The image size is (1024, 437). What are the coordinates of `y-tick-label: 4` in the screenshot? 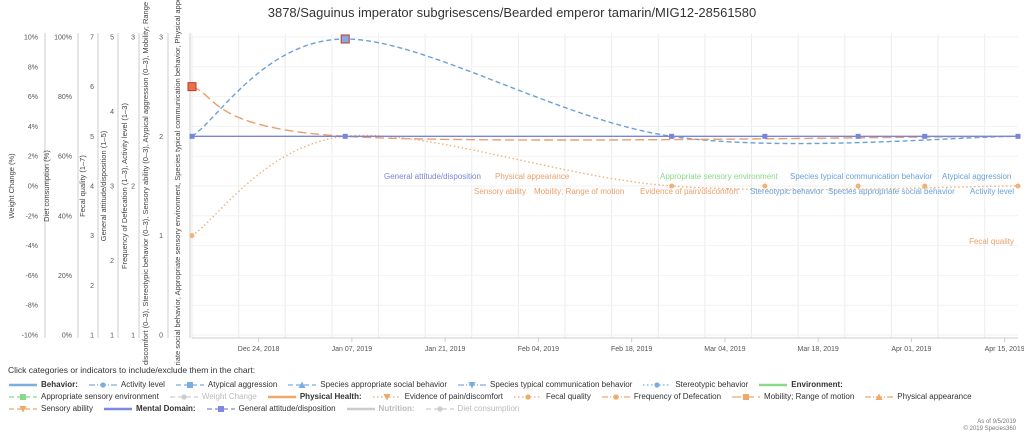 It's located at (92, 187).